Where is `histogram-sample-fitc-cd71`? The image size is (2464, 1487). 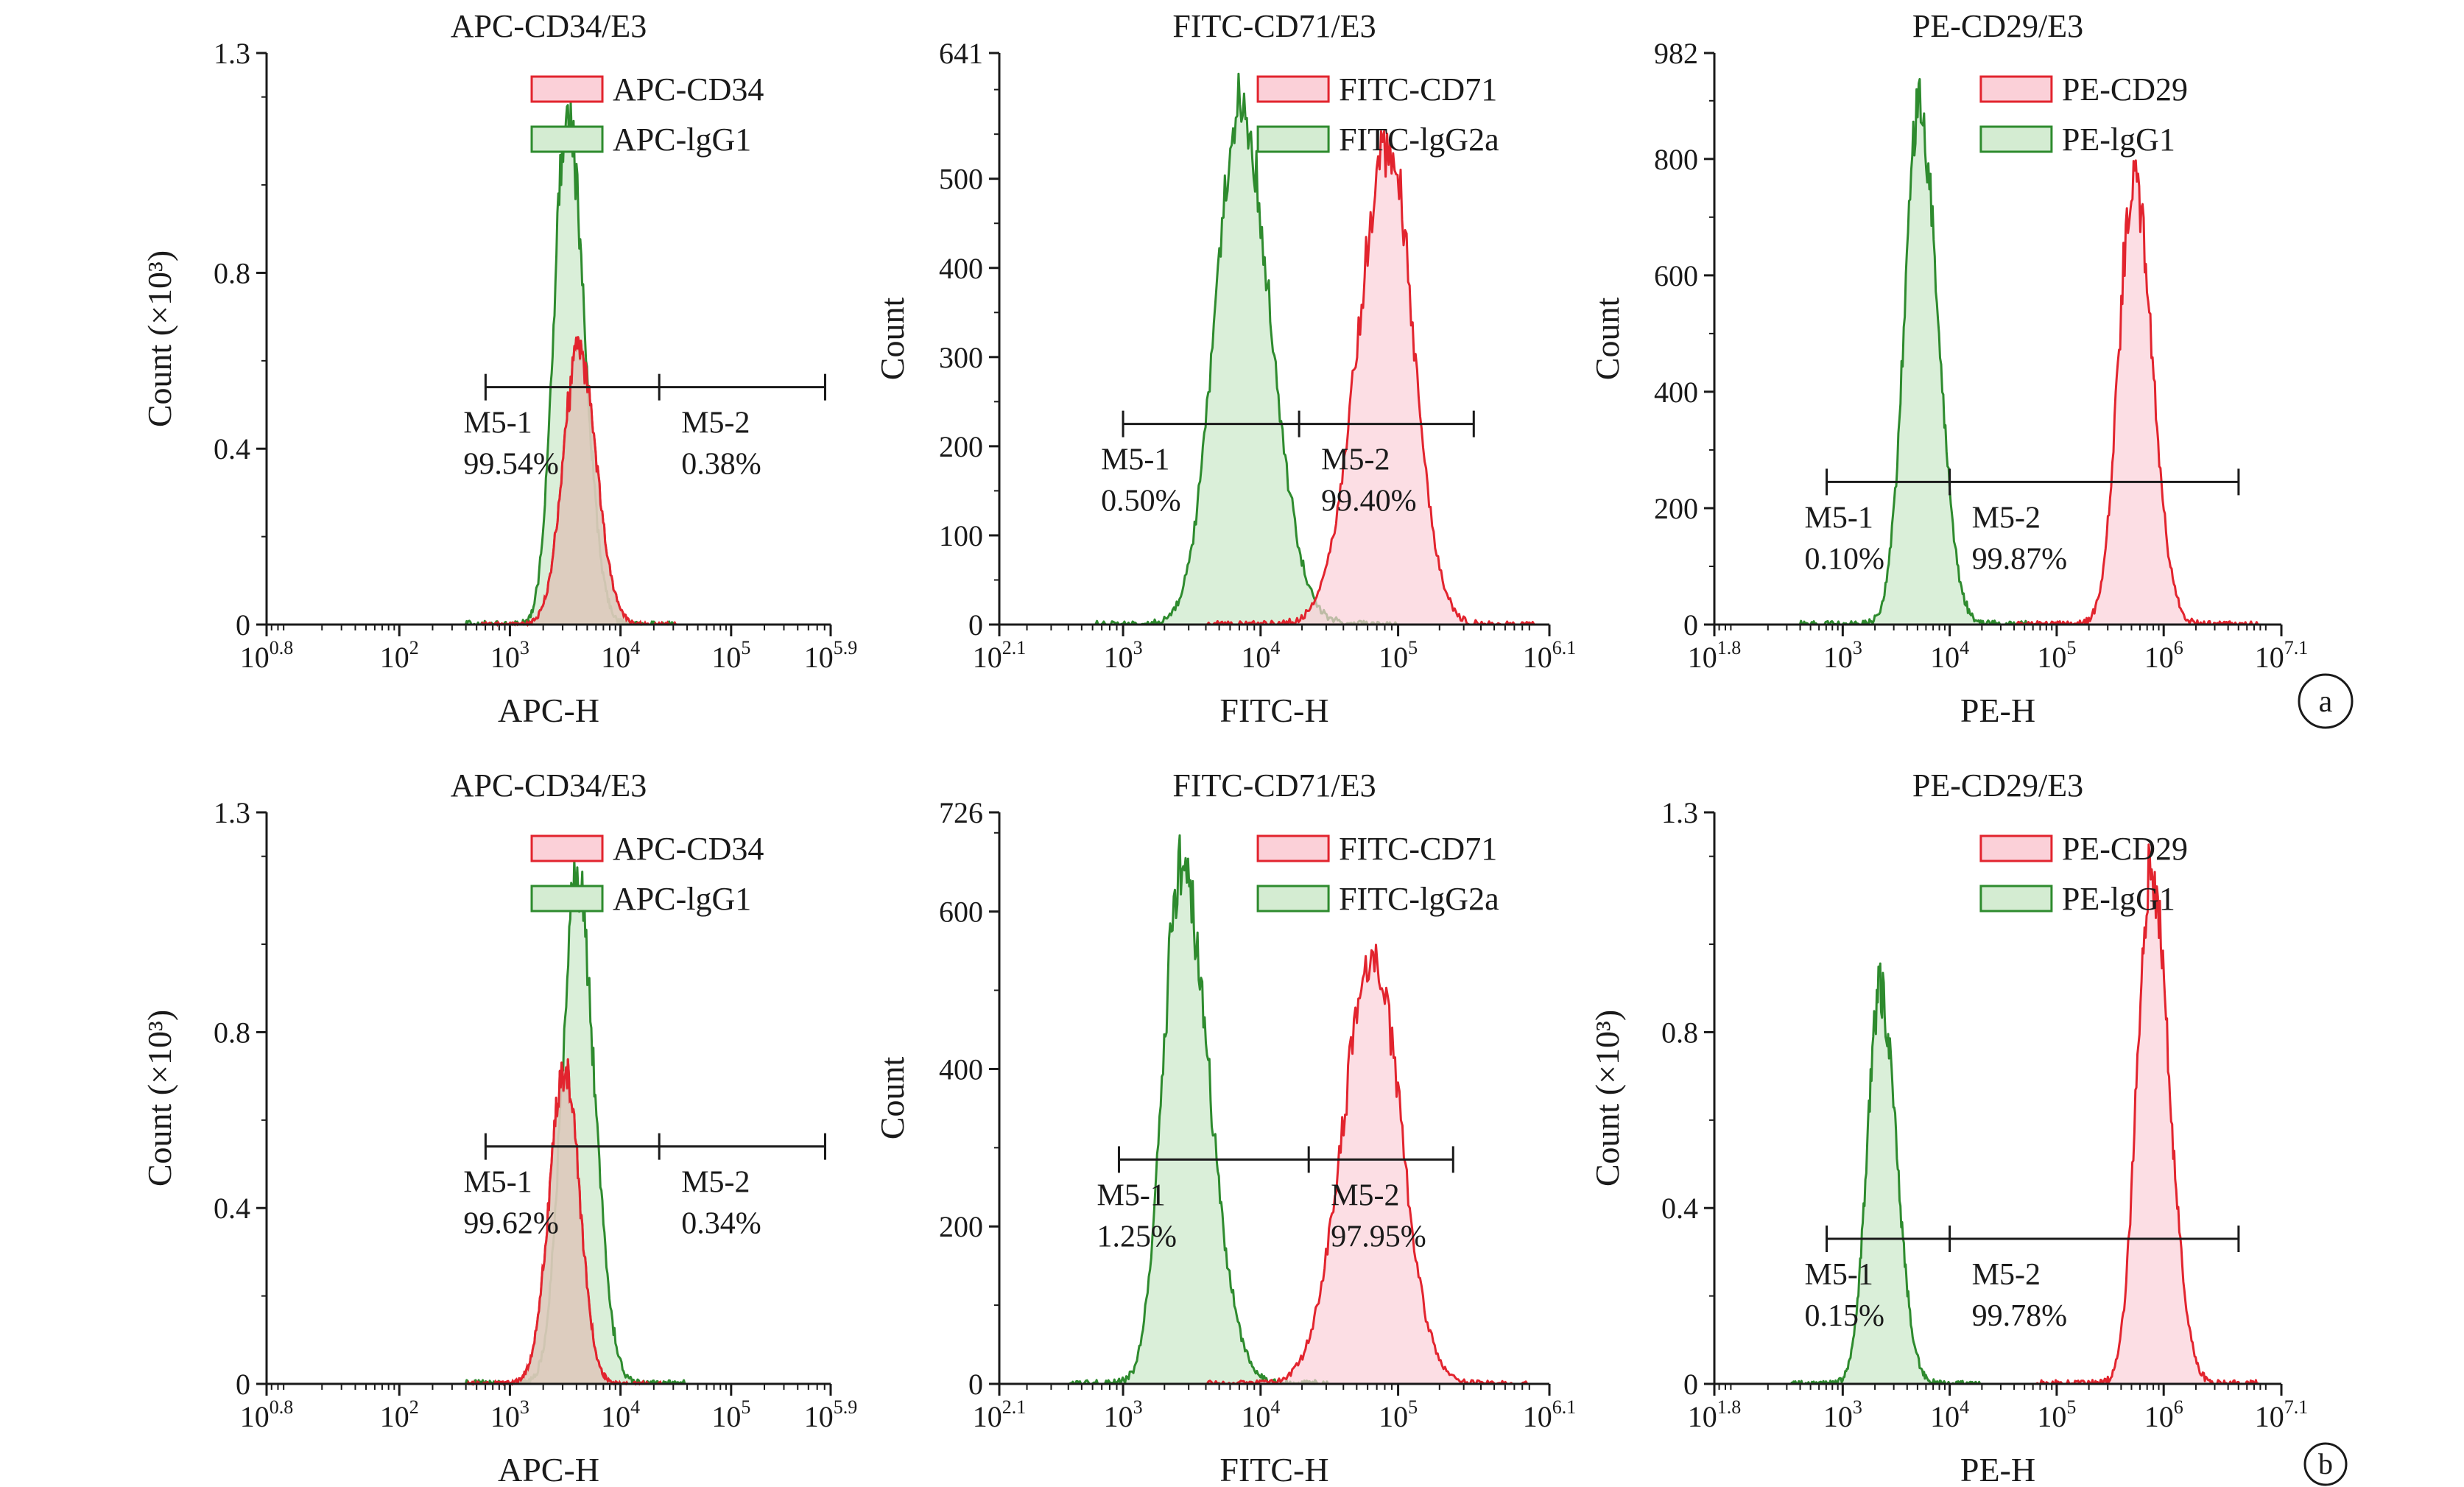 histogram-sample-fitc-cd71 is located at coordinates (1367, 1164).